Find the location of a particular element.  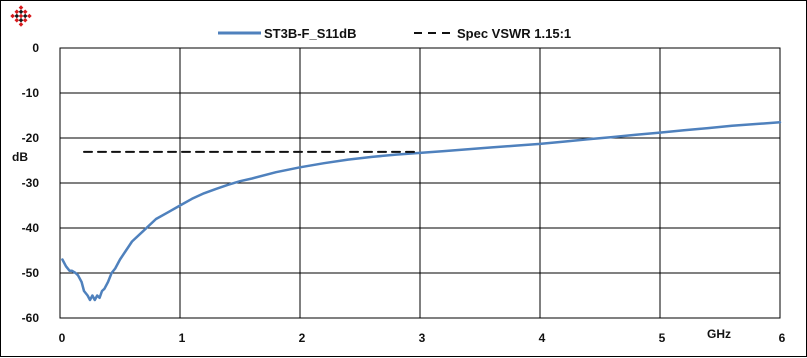

legend: ST3B-F_S11dB Spec VSWR 1.15:1 is located at coordinates (394, 33).